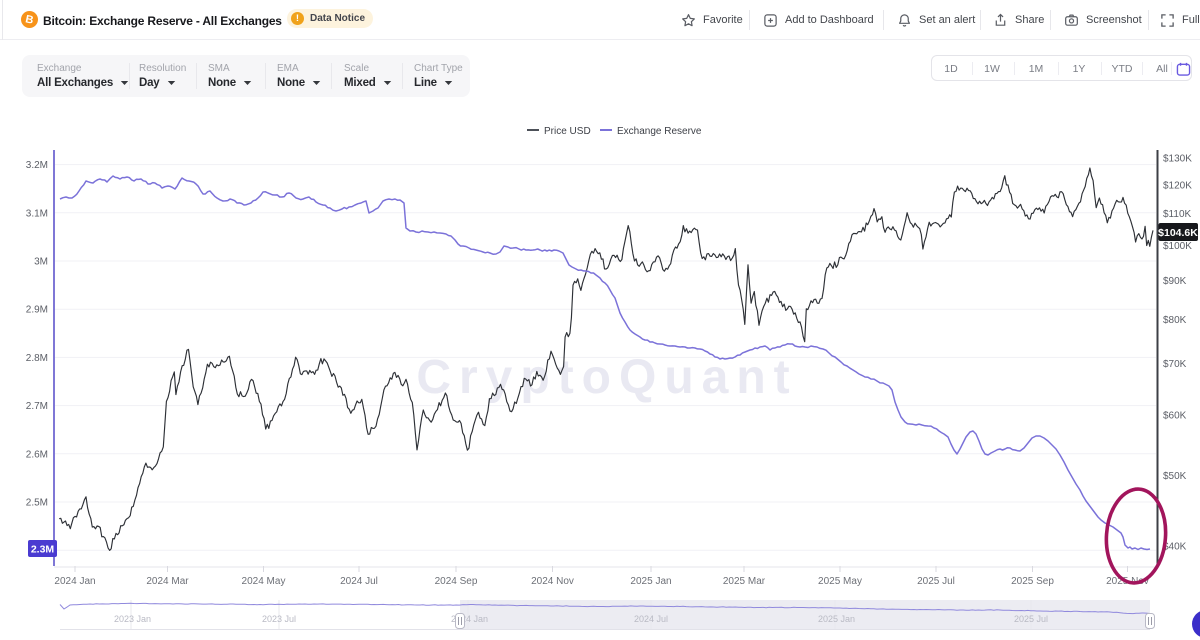 Image resolution: width=1200 pixels, height=640 pixels. Describe the element at coordinates (552, 581) in the screenshot. I see `svg-text: 2024 Nov` at that location.